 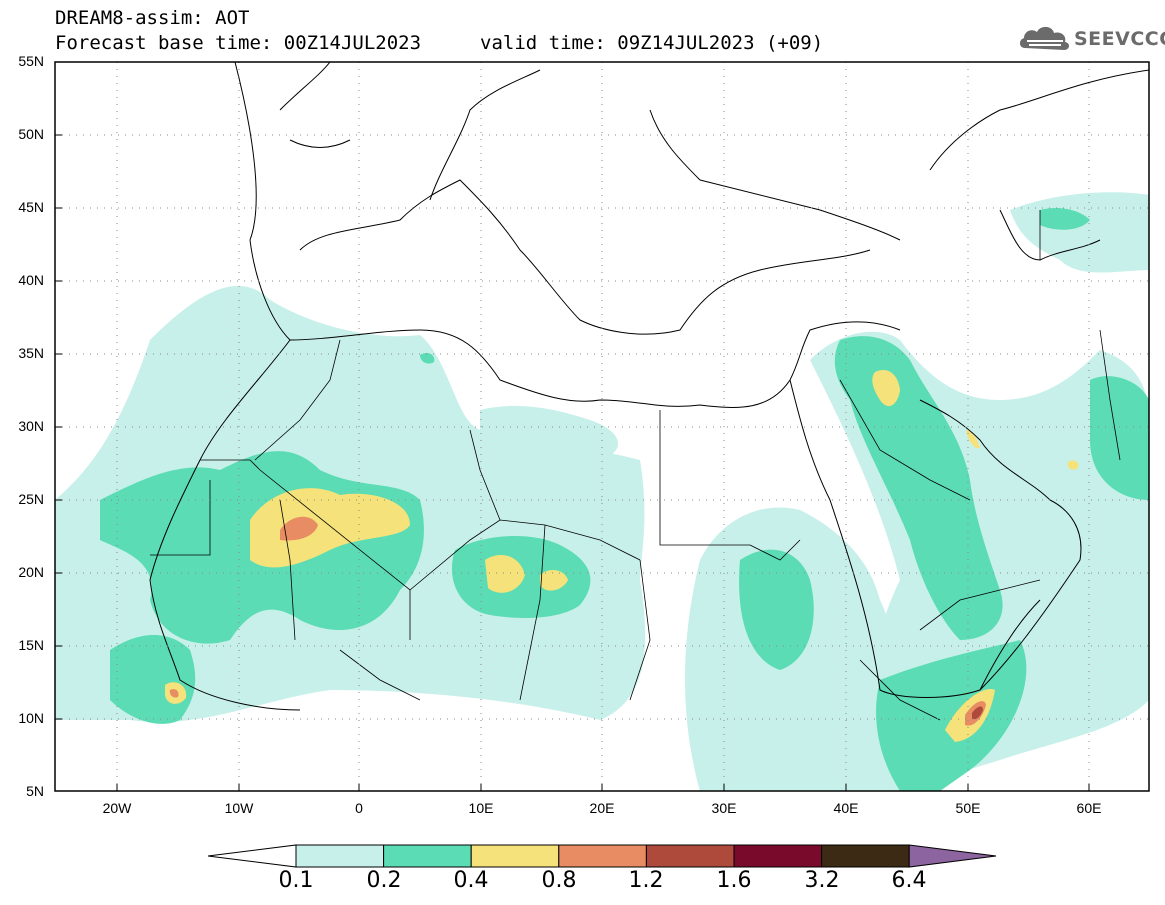 What do you see at coordinates (977, 713) in the screenshot?
I see `aot-contour-1.2` at bounding box center [977, 713].